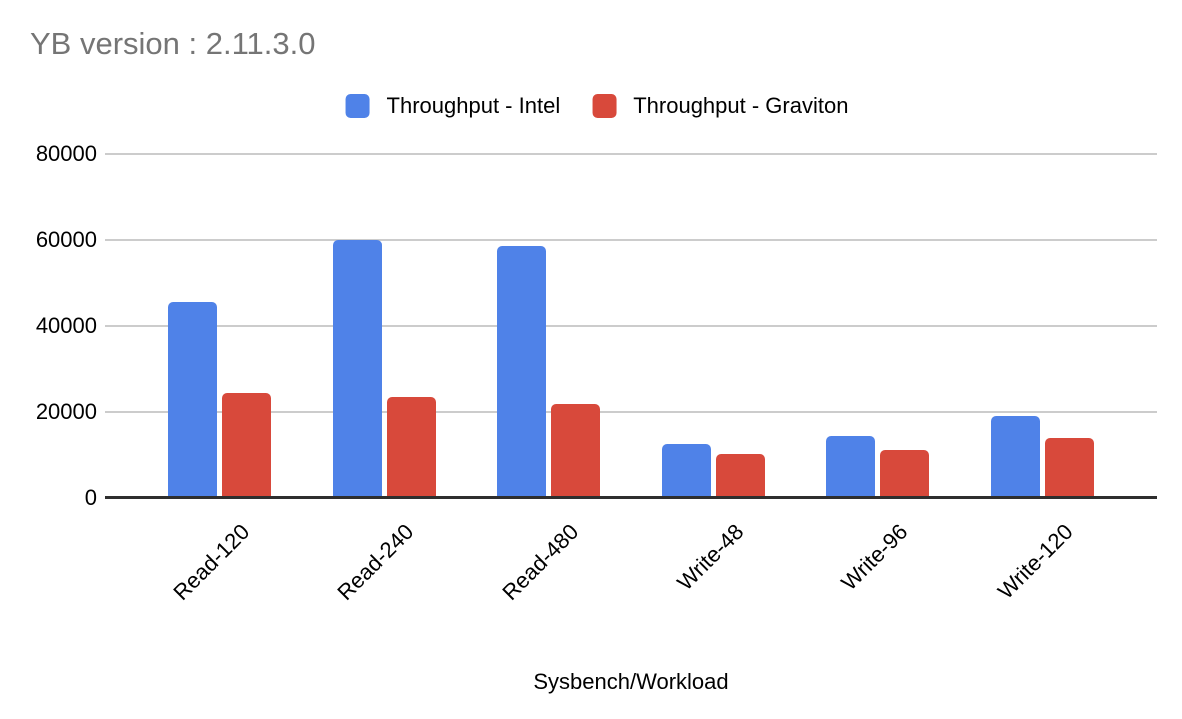 The height and width of the screenshot is (719, 1182). What do you see at coordinates (1015, 456) in the screenshot?
I see `bar-write-120-intel` at bounding box center [1015, 456].